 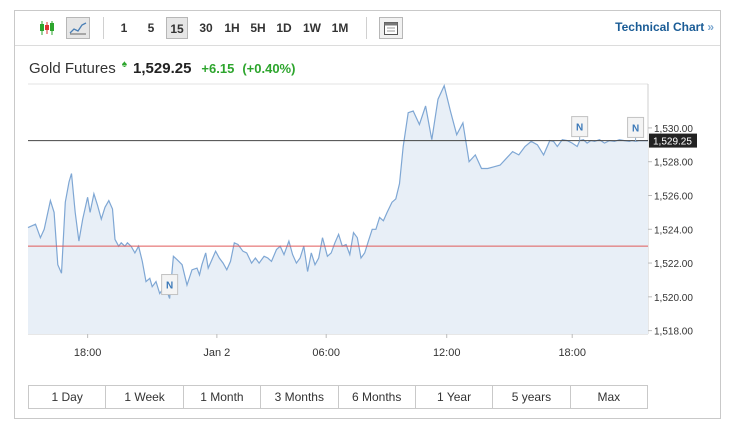 What do you see at coordinates (673, 298) in the screenshot?
I see `y-tick-label: 1,520.00` at bounding box center [673, 298].